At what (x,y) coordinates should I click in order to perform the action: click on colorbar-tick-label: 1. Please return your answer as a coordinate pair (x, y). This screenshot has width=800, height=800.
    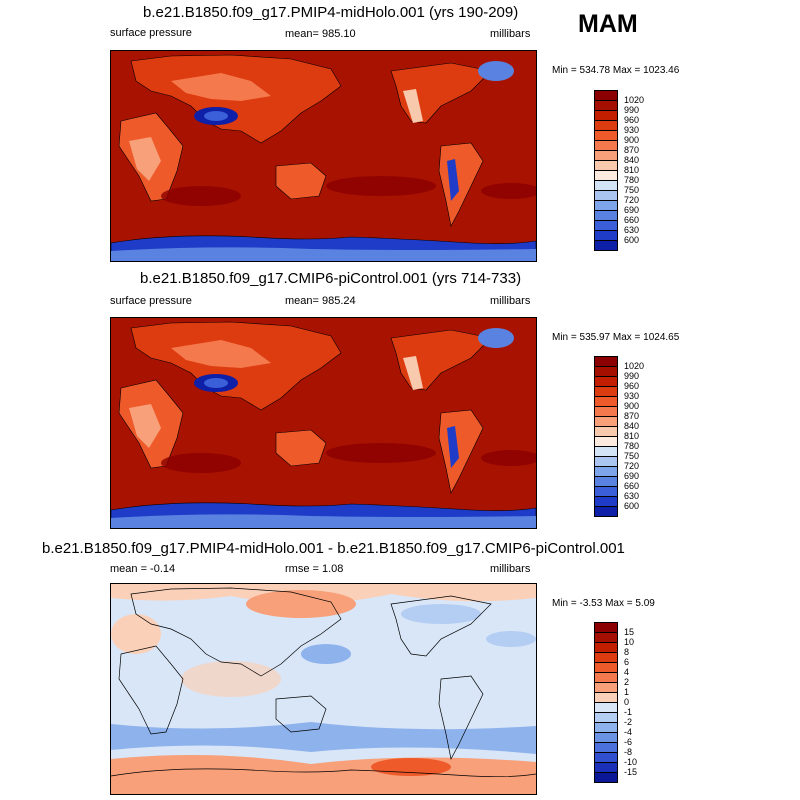
    Looking at the image, I should click on (627, 692).